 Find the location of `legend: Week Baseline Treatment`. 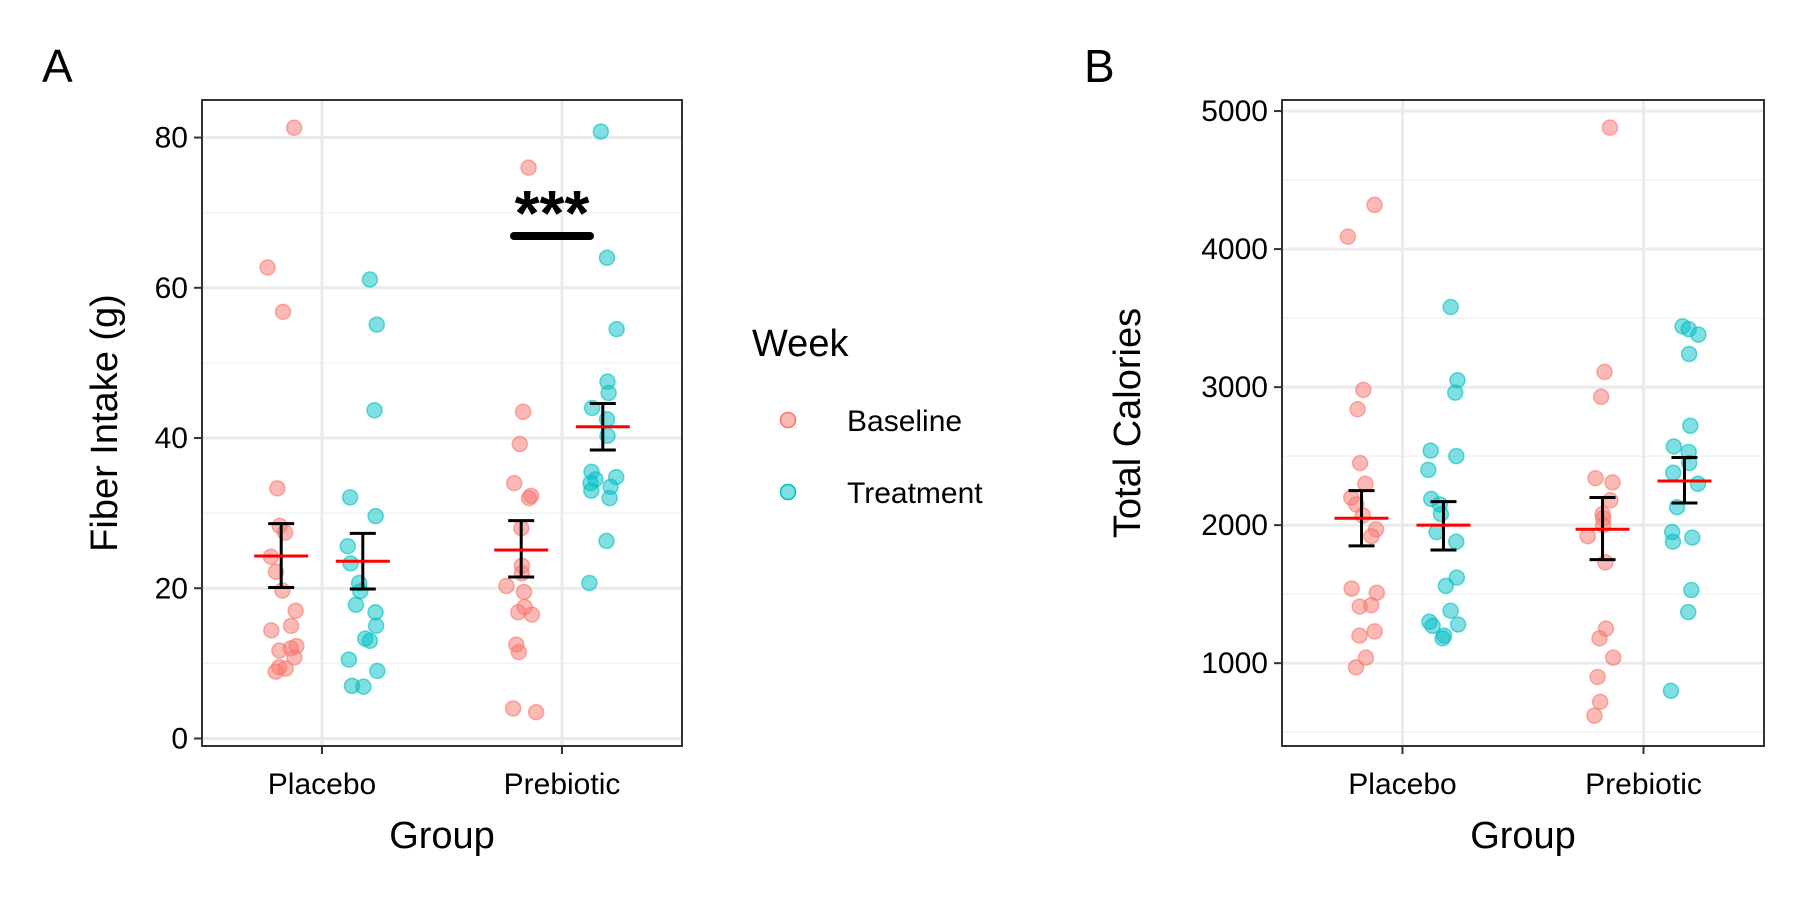

legend: Week Baseline Treatment is located at coordinates (867, 416).